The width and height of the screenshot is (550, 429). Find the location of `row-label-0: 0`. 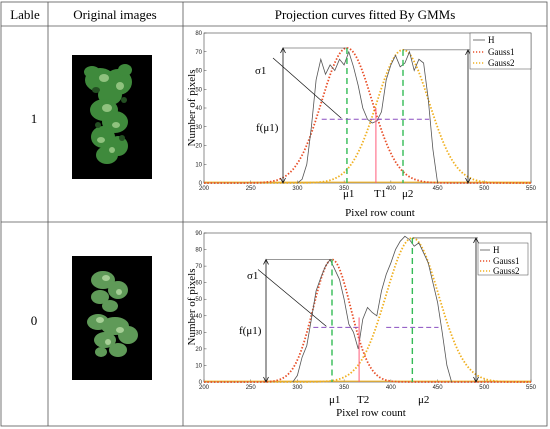

row-label-0: 0 is located at coordinates (34, 320).